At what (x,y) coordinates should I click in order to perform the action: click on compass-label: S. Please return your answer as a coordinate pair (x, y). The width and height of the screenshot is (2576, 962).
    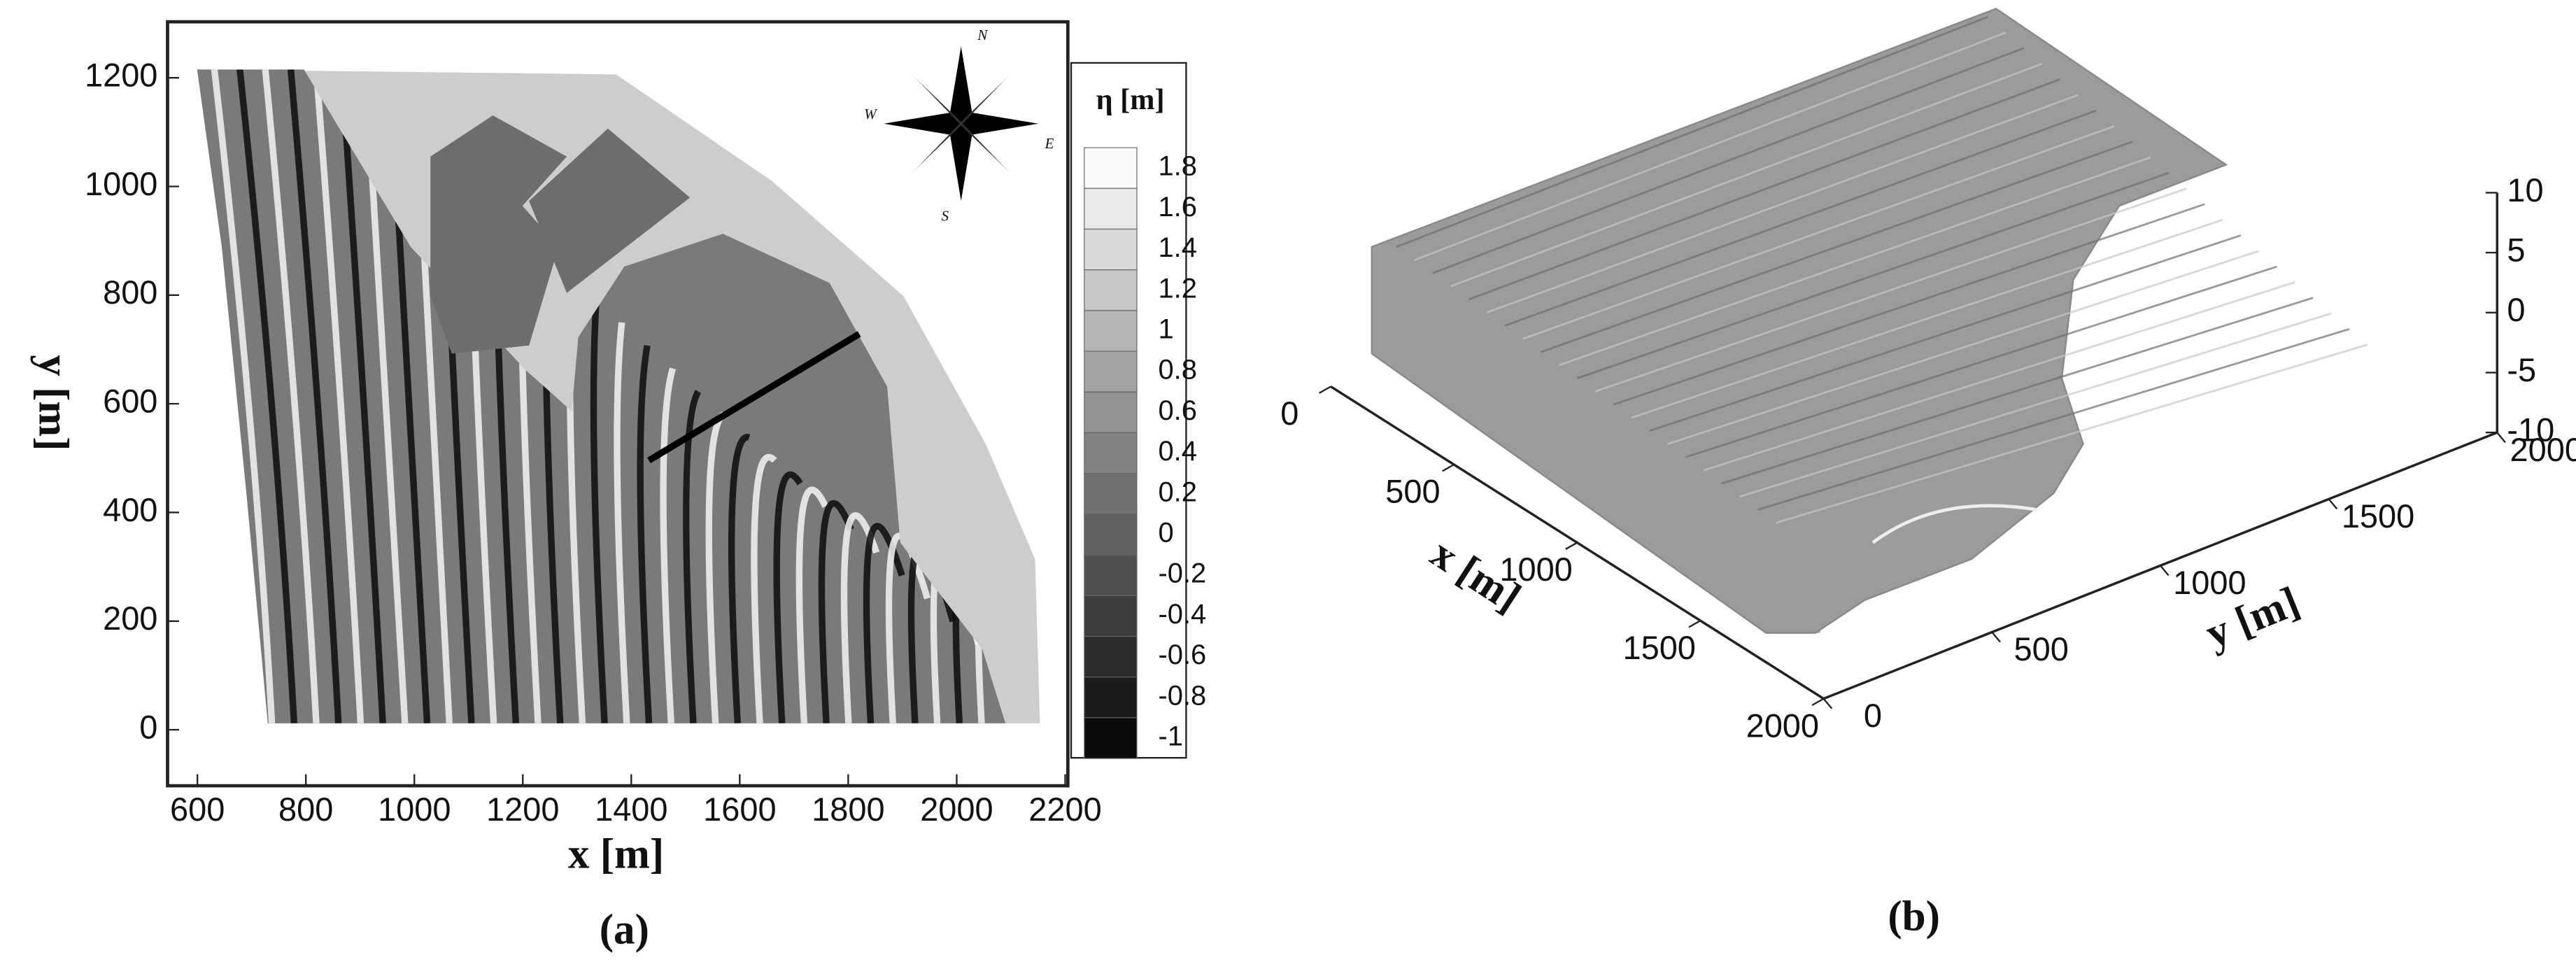
    Looking at the image, I should click on (945, 216).